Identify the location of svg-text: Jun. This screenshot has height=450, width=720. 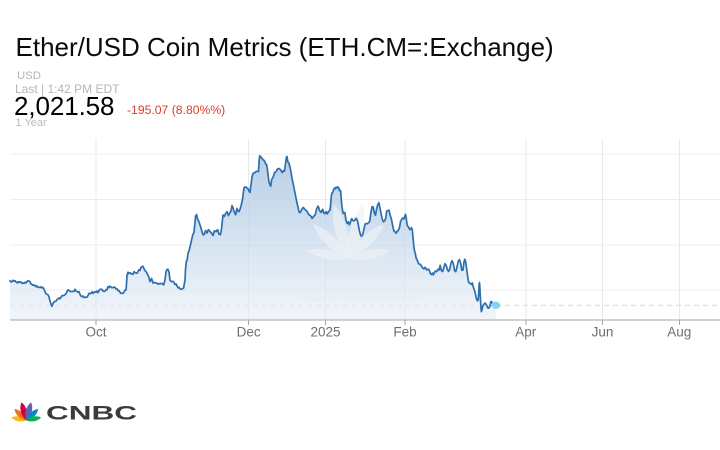
(603, 332).